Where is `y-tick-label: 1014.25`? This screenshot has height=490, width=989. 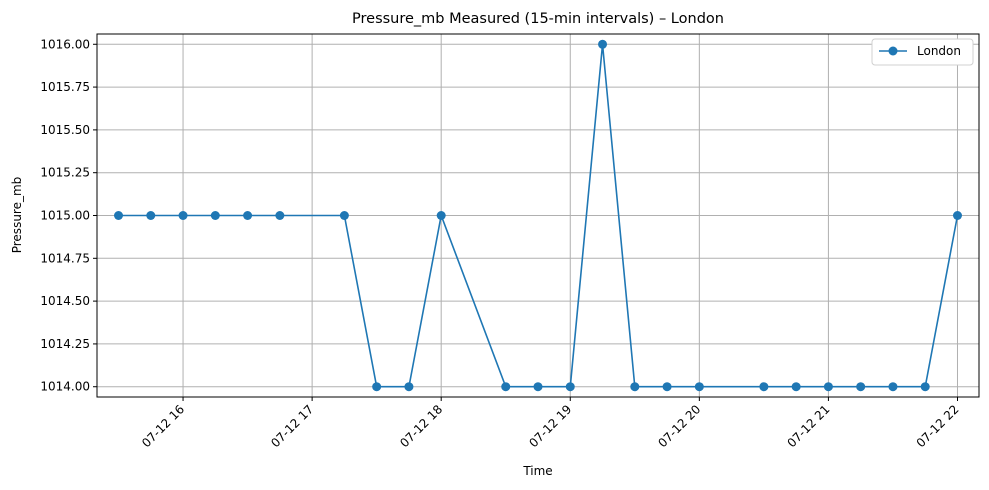
y-tick-label: 1014.25 is located at coordinates (65, 344).